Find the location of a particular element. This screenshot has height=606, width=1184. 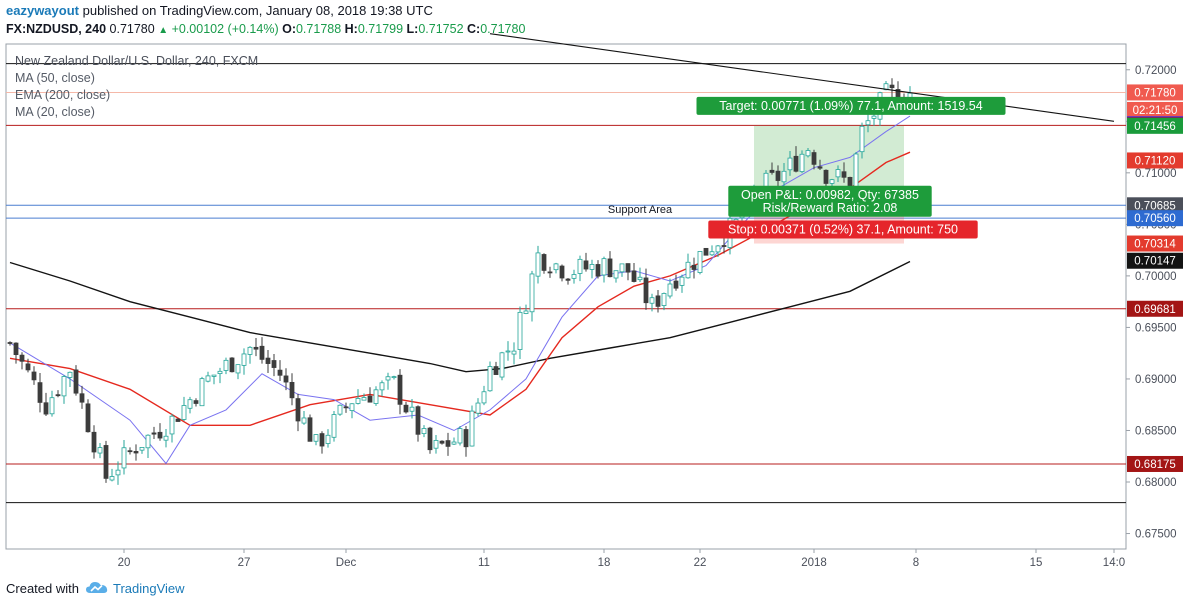

price-axis-label-text: 0.71120 is located at coordinates (1155, 161).